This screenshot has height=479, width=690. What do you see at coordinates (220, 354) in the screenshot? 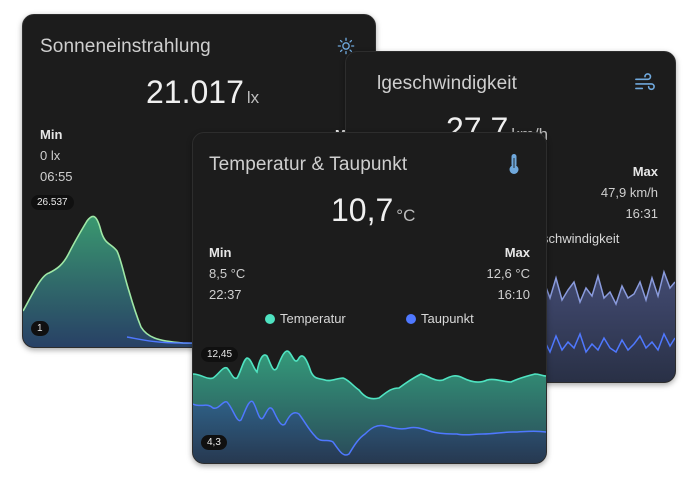
I see `graph-max-chip: 12,45` at bounding box center [220, 354].